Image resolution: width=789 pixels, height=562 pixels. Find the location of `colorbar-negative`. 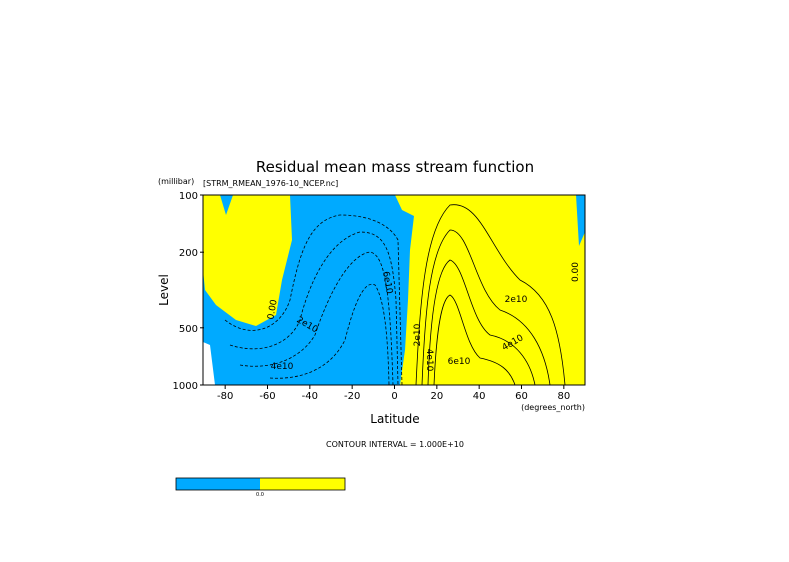

colorbar-negative is located at coordinates (218, 484).